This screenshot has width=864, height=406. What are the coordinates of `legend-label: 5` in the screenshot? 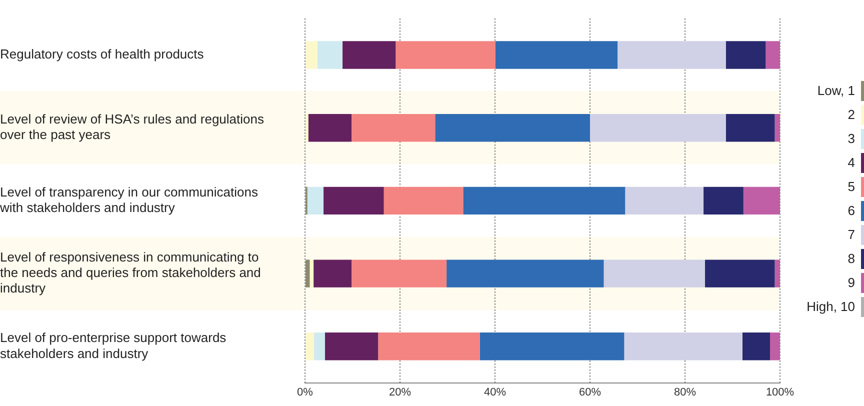 It's located at (851, 186).